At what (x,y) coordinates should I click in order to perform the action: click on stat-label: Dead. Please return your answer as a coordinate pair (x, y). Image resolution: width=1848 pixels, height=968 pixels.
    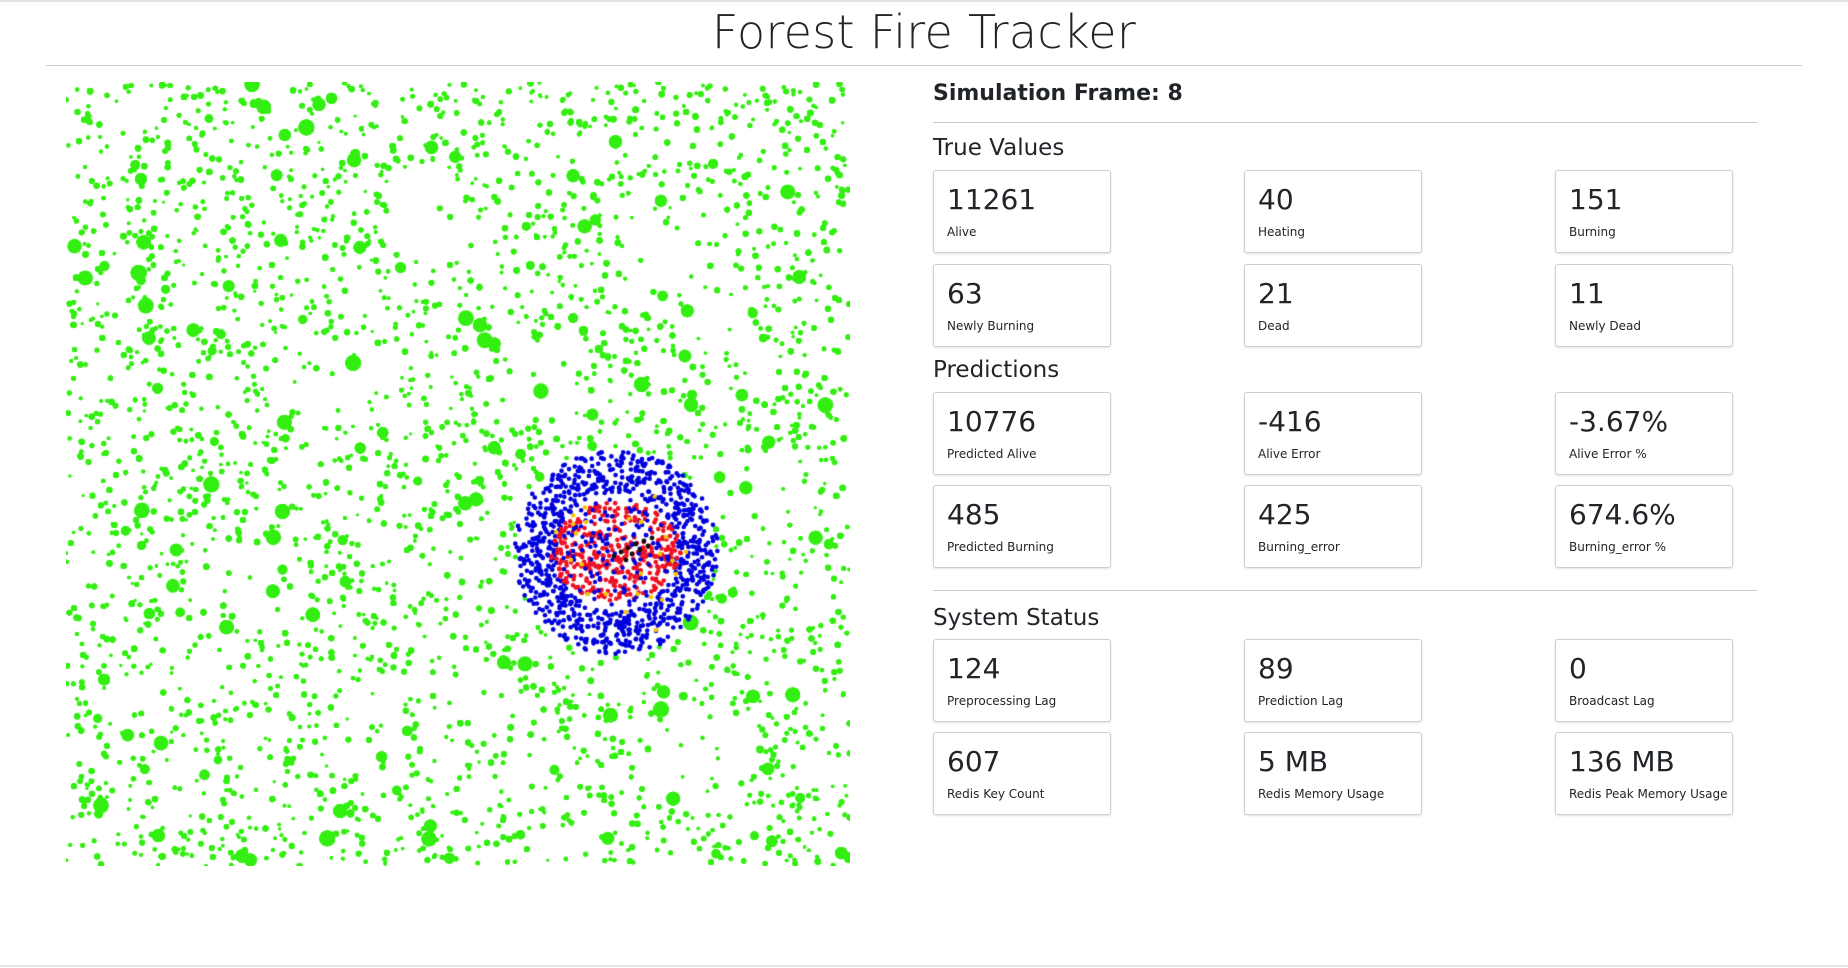
    Looking at the image, I should click on (1274, 326).